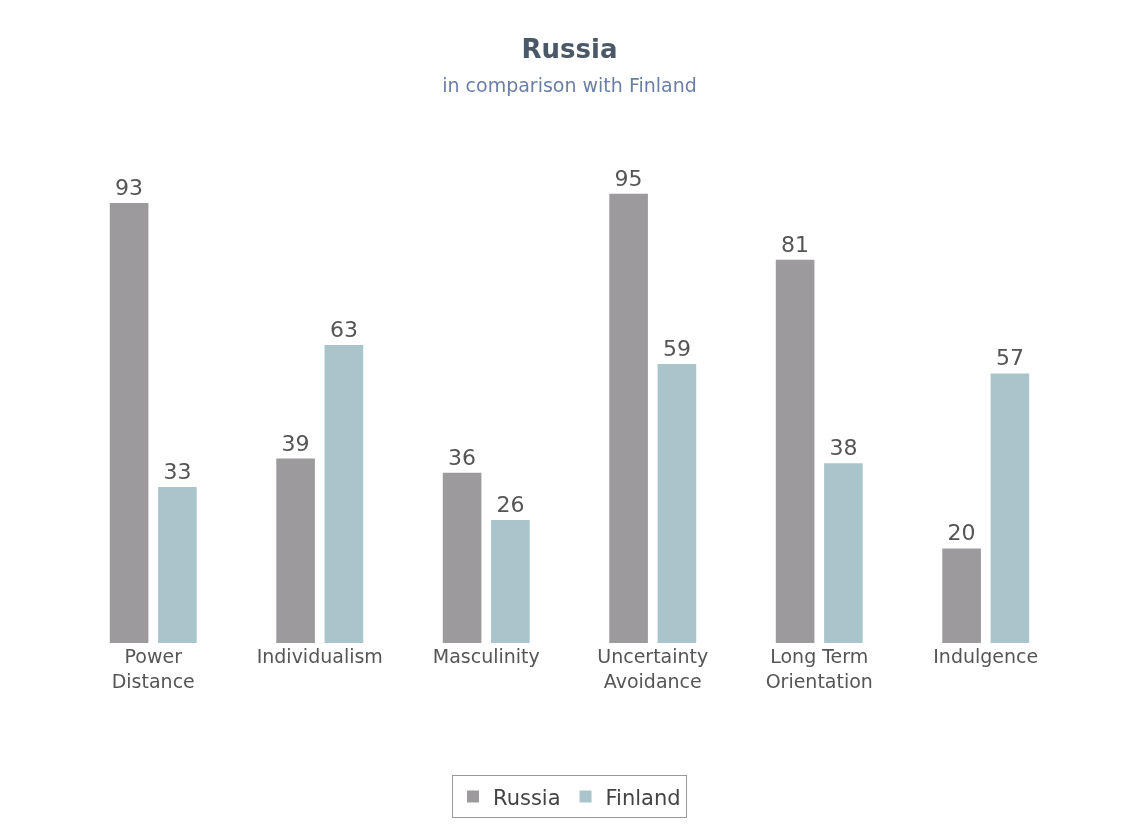 The width and height of the screenshot is (1139, 830). What do you see at coordinates (319, 656) in the screenshot?
I see `x-tick-label: Individualism` at bounding box center [319, 656].